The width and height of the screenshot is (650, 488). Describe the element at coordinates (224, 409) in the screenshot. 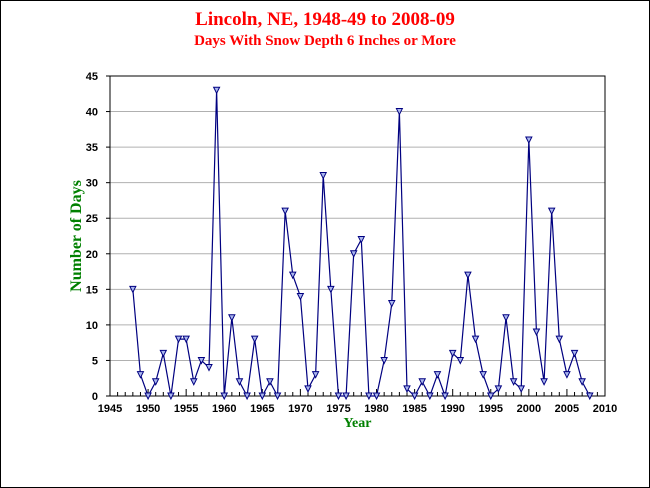

I see `x-tick-label: 1960` at that location.